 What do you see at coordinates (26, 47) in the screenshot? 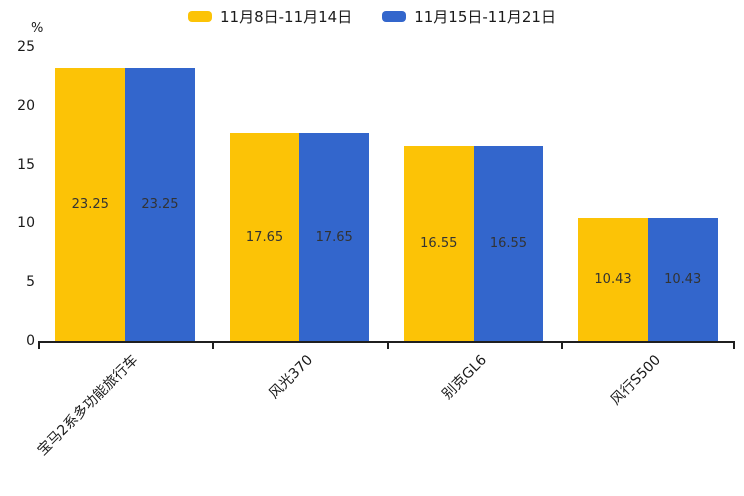
I see `y-axis-tick-label: 25` at bounding box center [26, 47].